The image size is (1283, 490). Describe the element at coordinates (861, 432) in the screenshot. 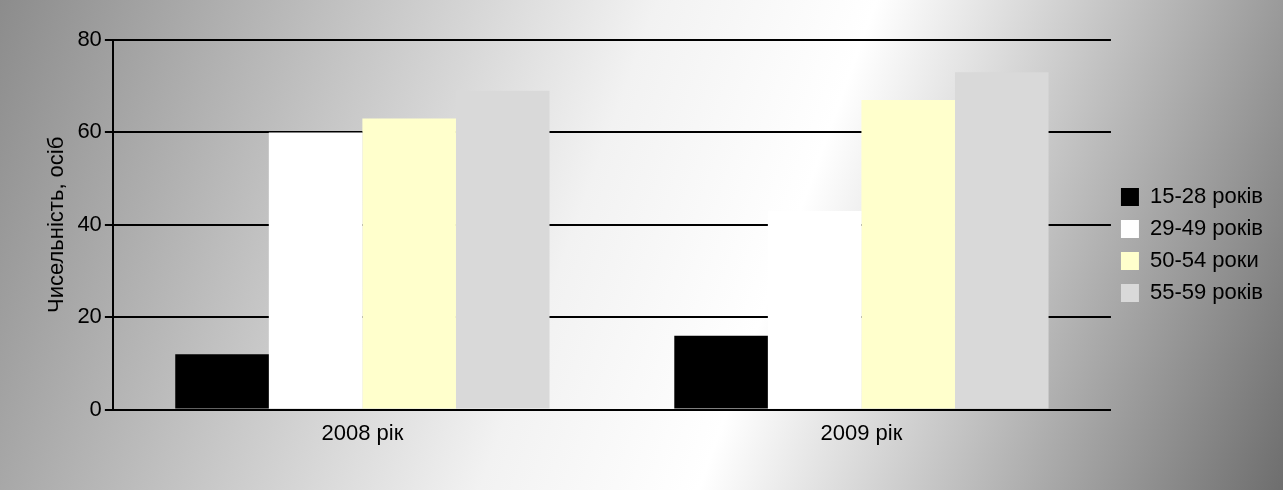

I see `x-tick-label: 2009 рік` at that location.